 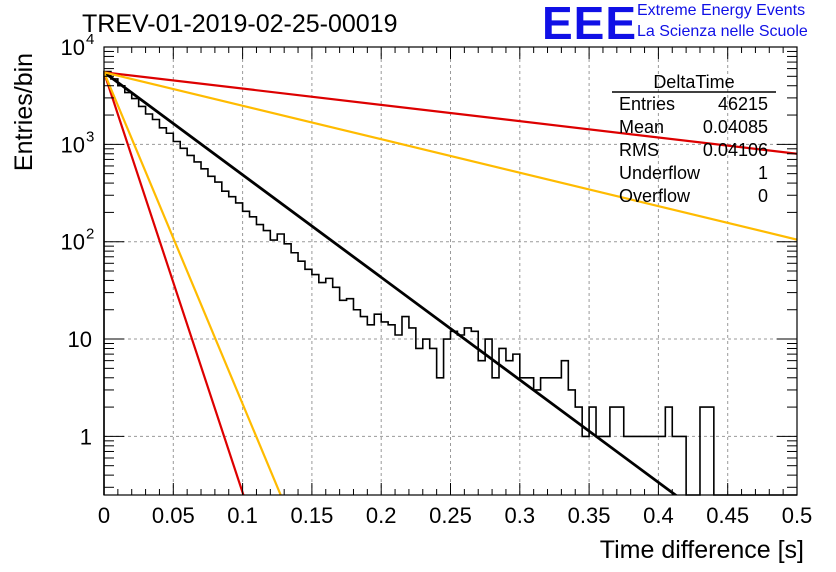 What do you see at coordinates (727, 515) in the screenshot?
I see `x-tick-label: 0.45` at bounding box center [727, 515].